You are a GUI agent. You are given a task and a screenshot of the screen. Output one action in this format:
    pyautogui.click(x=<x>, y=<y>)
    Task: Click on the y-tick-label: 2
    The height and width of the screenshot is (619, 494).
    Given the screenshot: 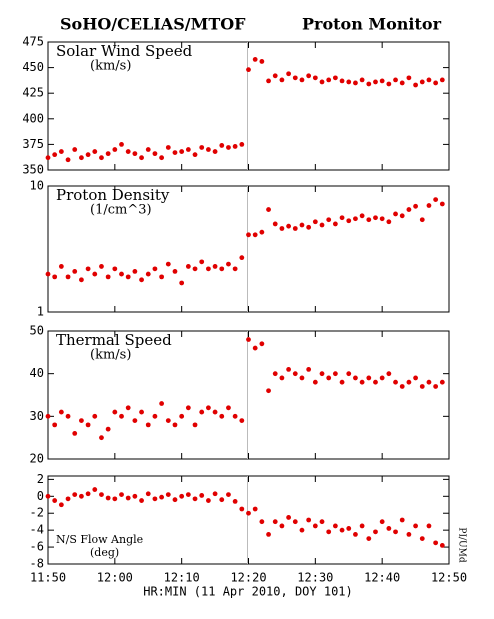 What is the action you would take?
    pyautogui.click(x=40, y=479)
    